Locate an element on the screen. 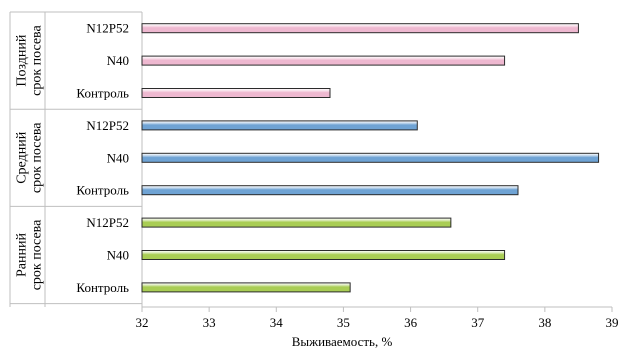 This screenshot has width=621, height=352. group-label: Раннийсрок посева is located at coordinates (30, 254).